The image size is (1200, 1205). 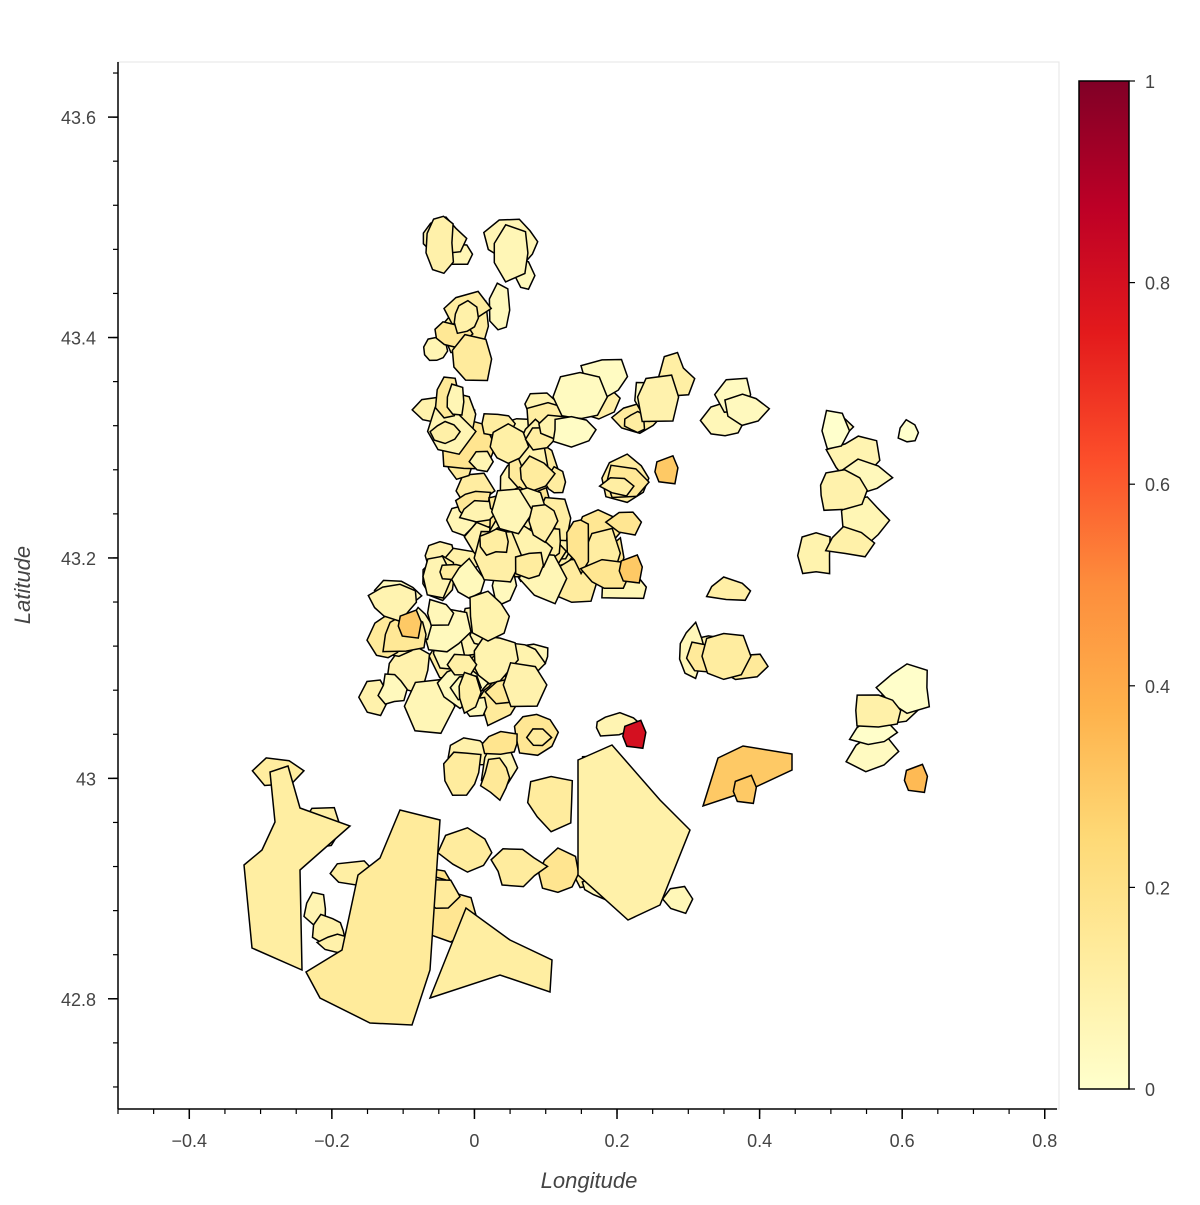 What do you see at coordinates (332, 1141) in the screenshot?
I see `x-tick-label: −0.2` at bounding box center [332, 1141].